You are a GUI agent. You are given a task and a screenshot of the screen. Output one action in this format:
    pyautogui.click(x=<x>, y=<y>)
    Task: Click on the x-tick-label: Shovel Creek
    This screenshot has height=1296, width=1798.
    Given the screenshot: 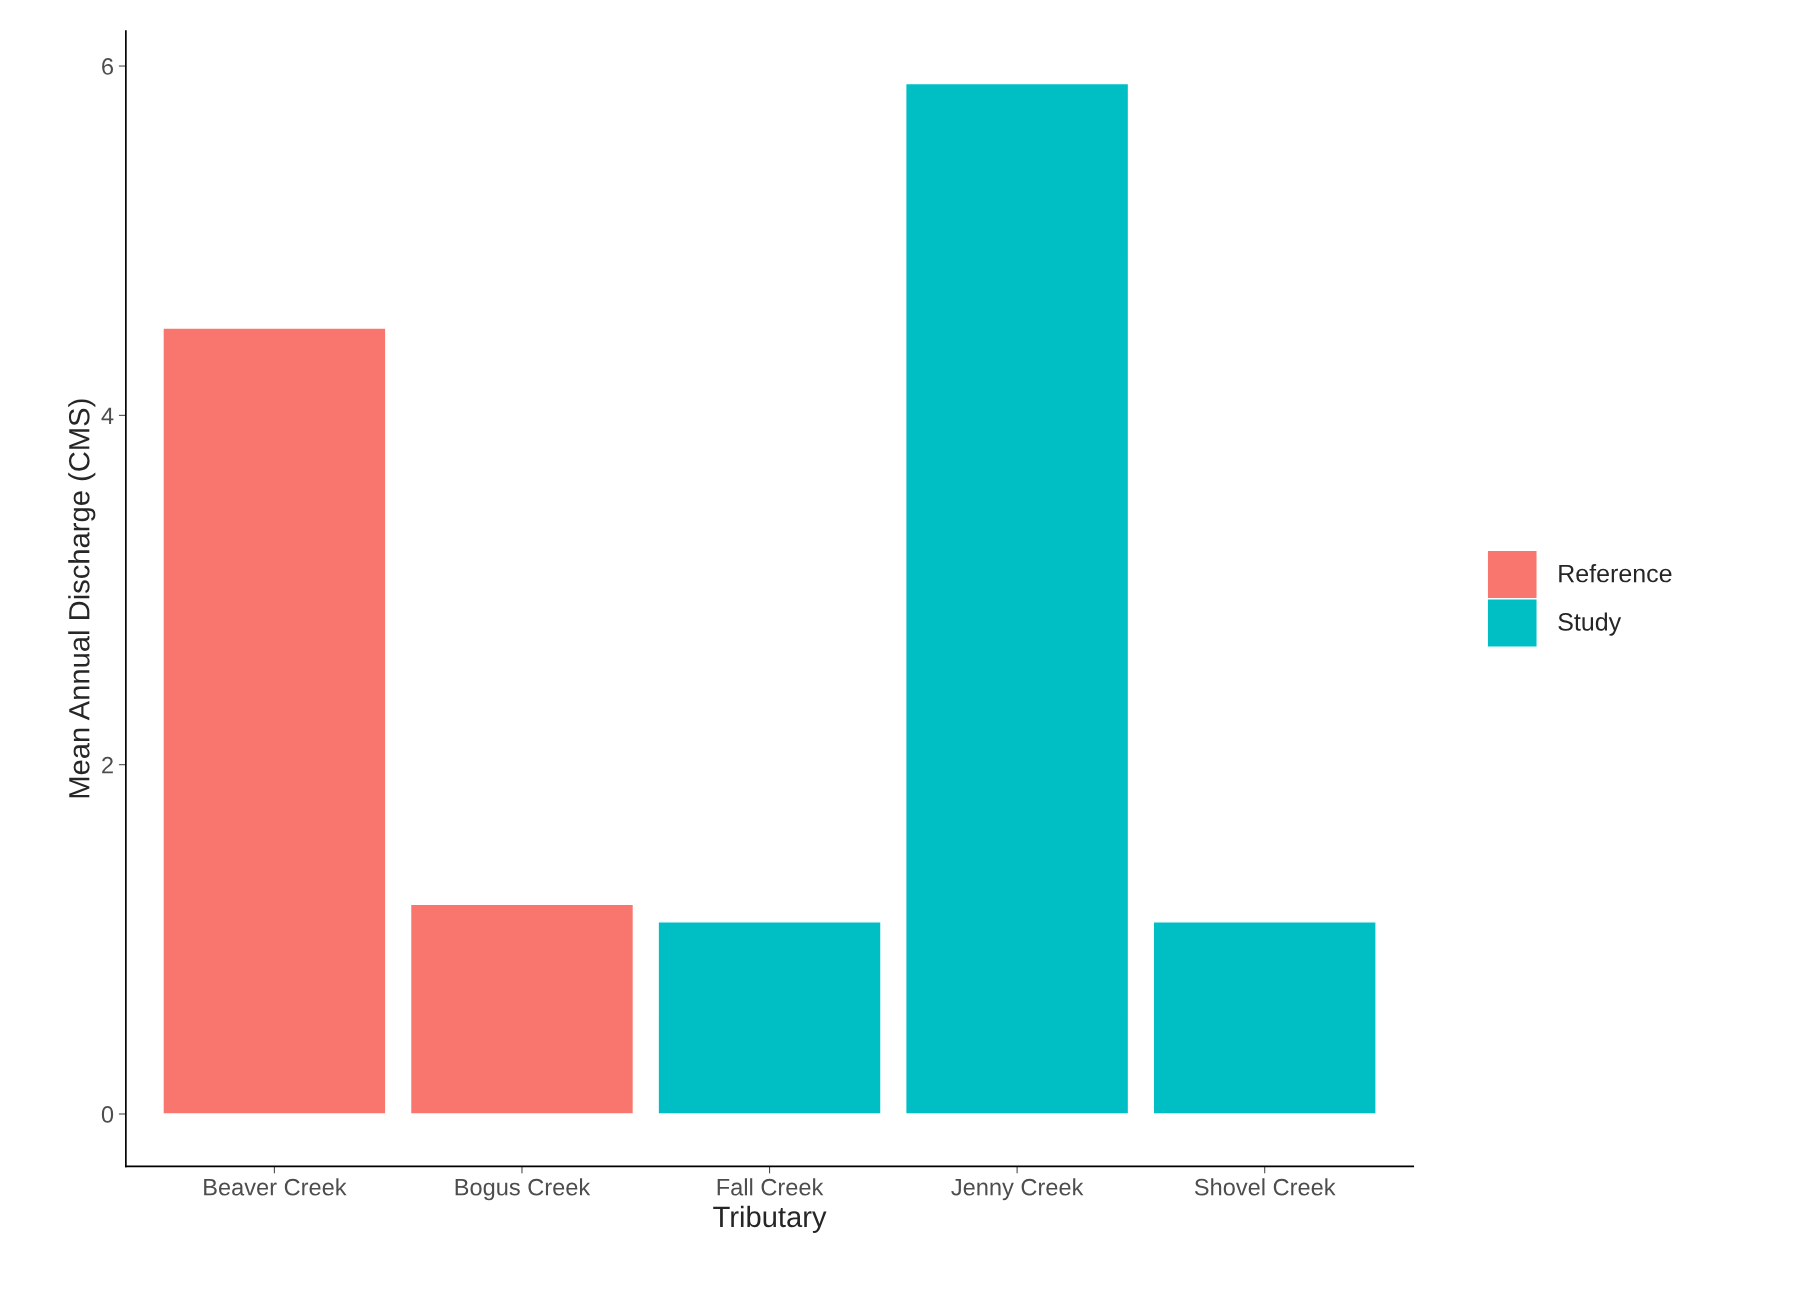 What is the action you would take?
    pyautogui.click(x=1265, y=1187)
    